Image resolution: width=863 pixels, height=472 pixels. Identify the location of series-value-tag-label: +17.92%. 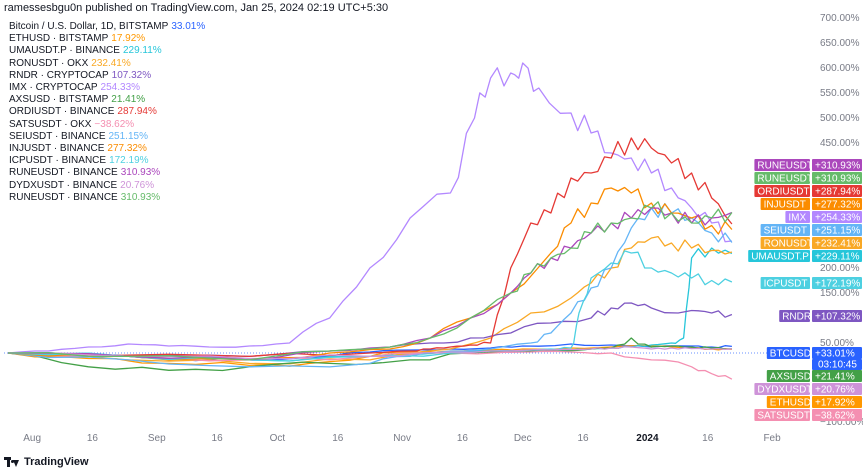
(835, 403).